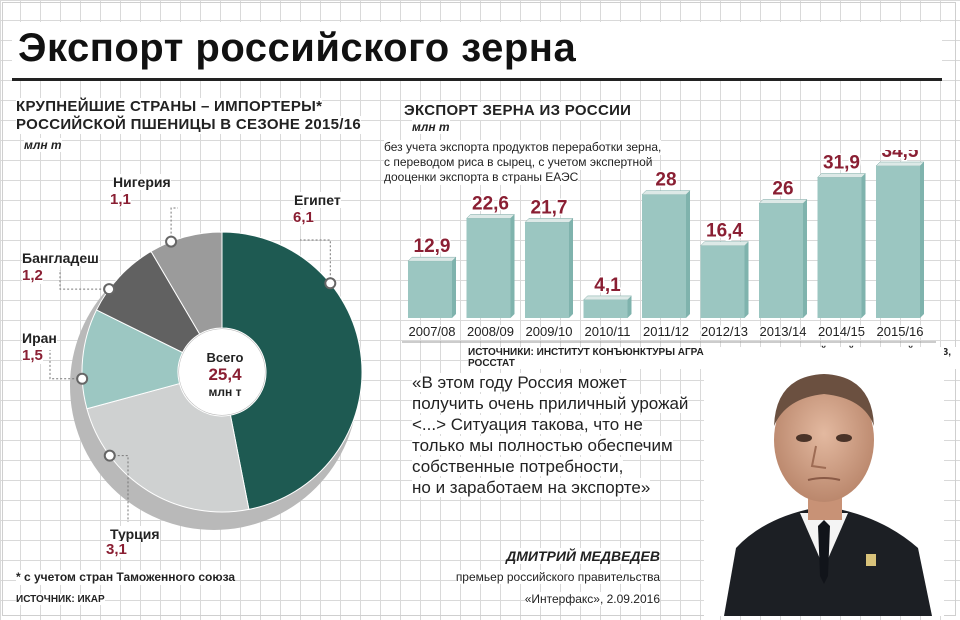 The image size is (960, 620). Describe the element at coordinates (32, 275) in the screenshot. I see `value-bangladesh: 1,2` at that location.